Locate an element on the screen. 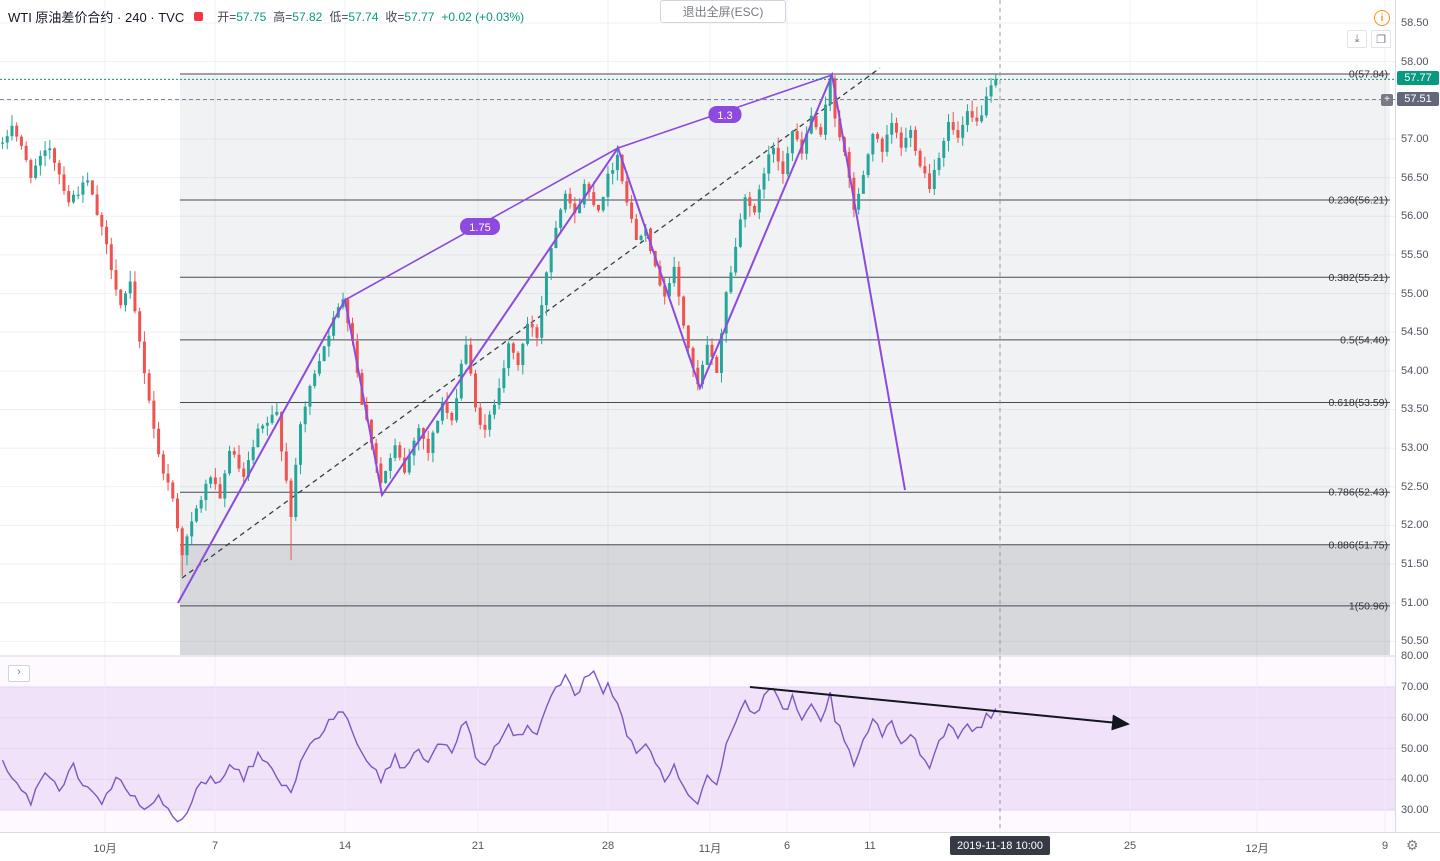  price-tick: 53.00 is located at coordinates (1415, 448).